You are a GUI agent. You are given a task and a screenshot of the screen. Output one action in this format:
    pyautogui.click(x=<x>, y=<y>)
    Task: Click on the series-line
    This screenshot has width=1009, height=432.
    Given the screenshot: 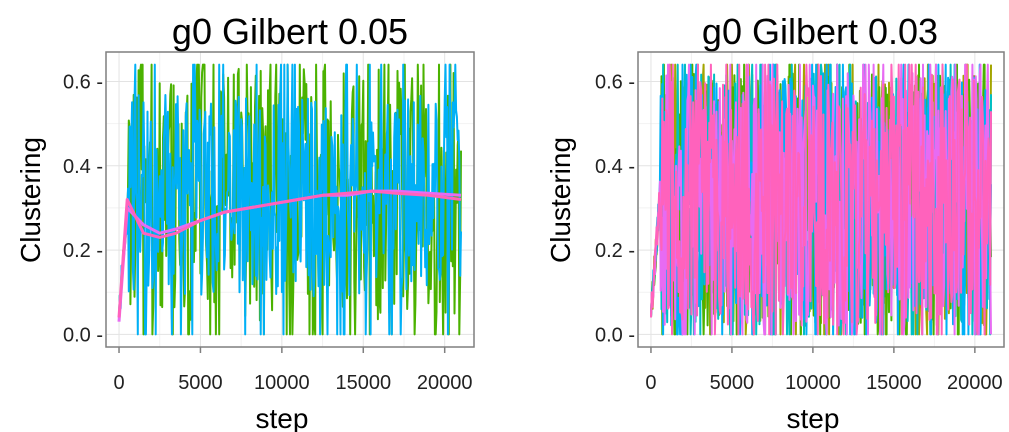 What is the action you would take?
    pyautogui.click(x=289, y=253)
    